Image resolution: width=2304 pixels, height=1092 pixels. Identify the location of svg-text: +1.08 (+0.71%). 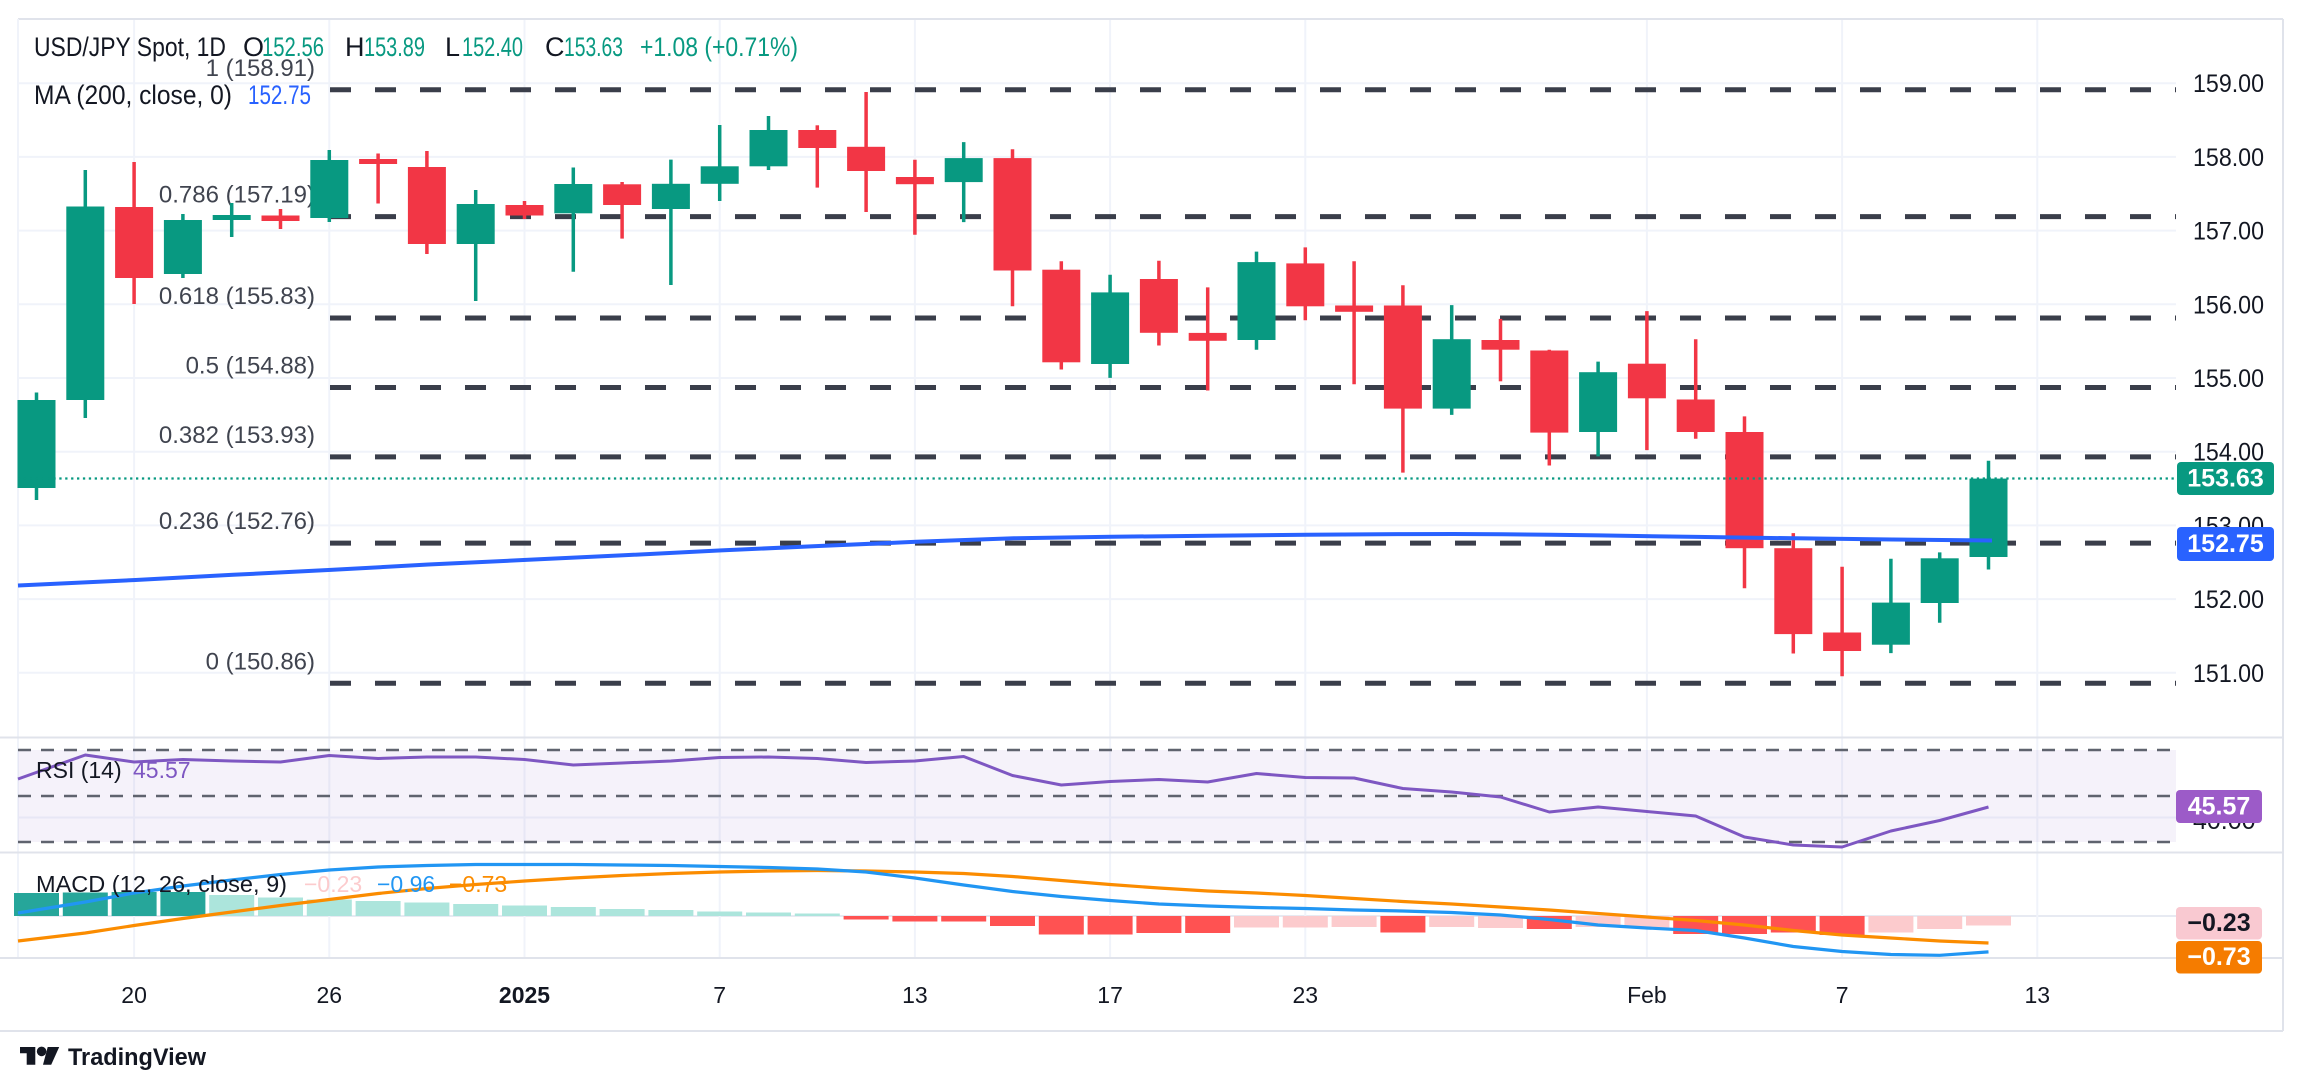
(719, 47).